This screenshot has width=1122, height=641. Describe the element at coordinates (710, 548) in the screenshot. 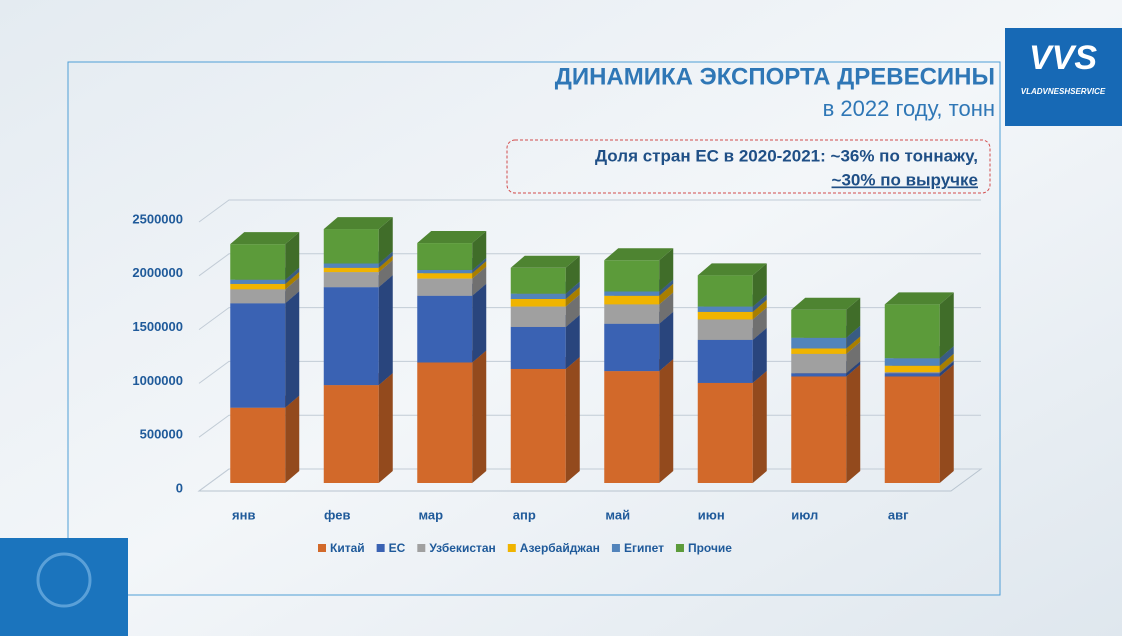

I see `legend-label: Прочие` at that location.